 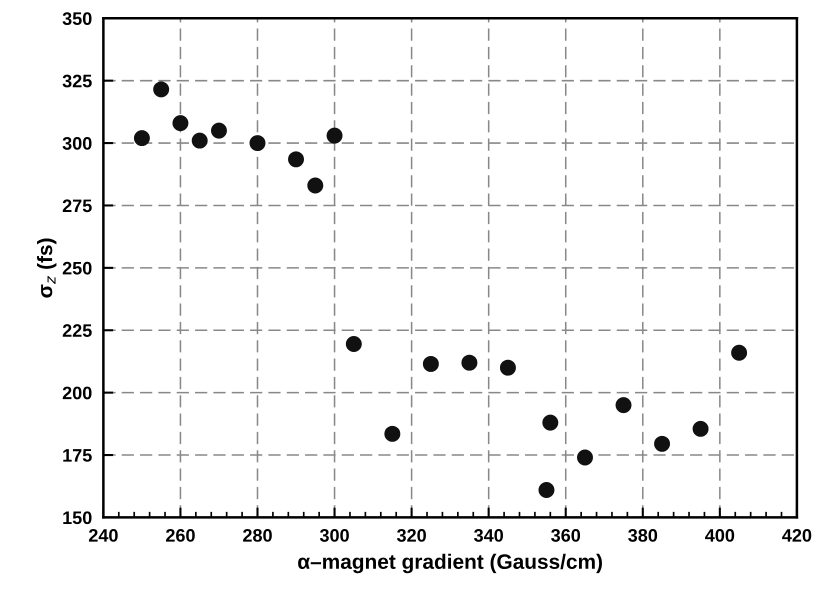 I want to click on y-tick-label: 150, so click(x=77, y=517).